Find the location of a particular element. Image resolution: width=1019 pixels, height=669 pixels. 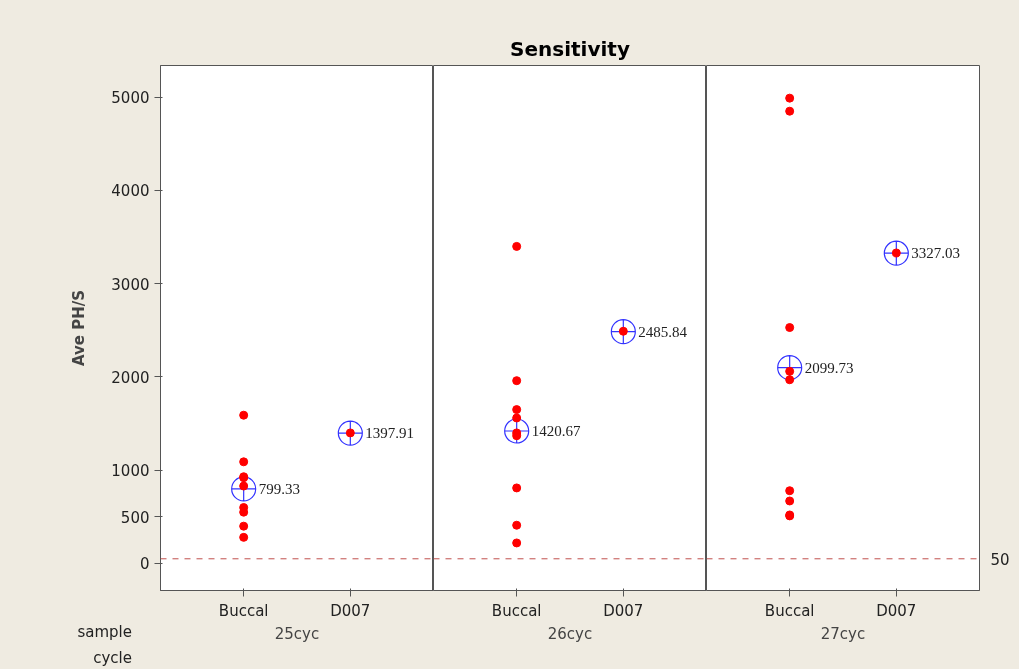

x-axis-title: 25cyc is located at coordinates (297, 633).